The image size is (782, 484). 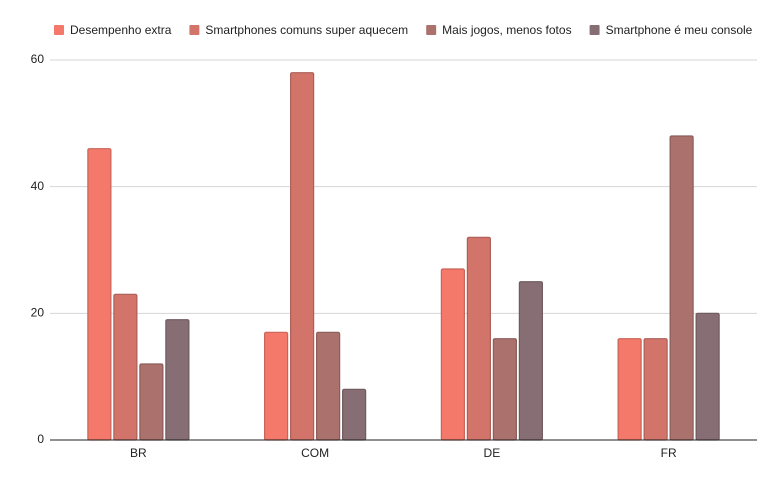 What do you see at coordinates (679, 30) in the screenshot?
I see `legend-label: Smartphone é meu console` at bounding box center [679, 30].